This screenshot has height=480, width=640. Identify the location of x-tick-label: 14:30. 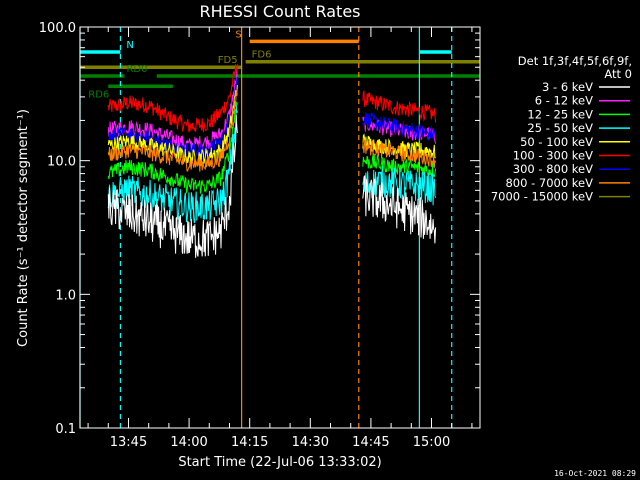
(310, 442).